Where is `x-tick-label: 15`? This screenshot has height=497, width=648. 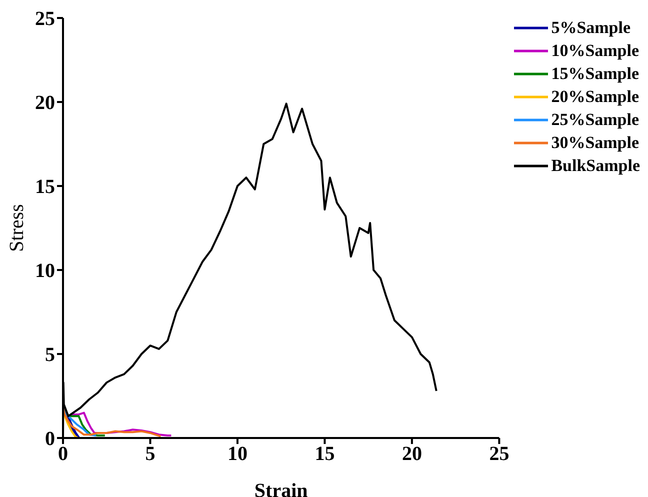 x-tick-label: 15 is located at coordinates (324, 454).